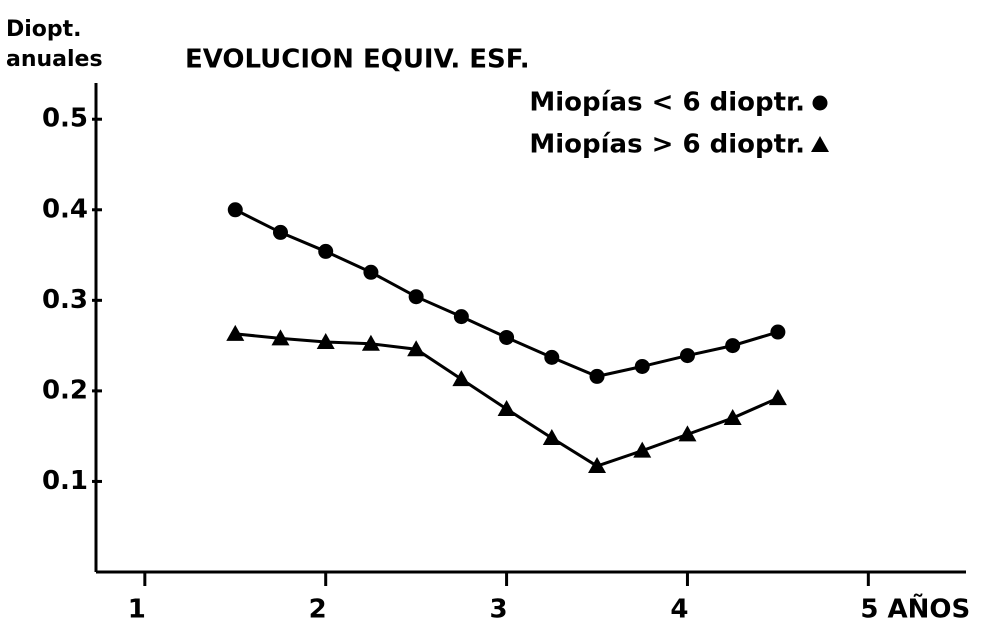  What do you see at coordinates (137, 610) in the screenshot?
I see `x-tick-label: 1` at bounding box center [137, 610].